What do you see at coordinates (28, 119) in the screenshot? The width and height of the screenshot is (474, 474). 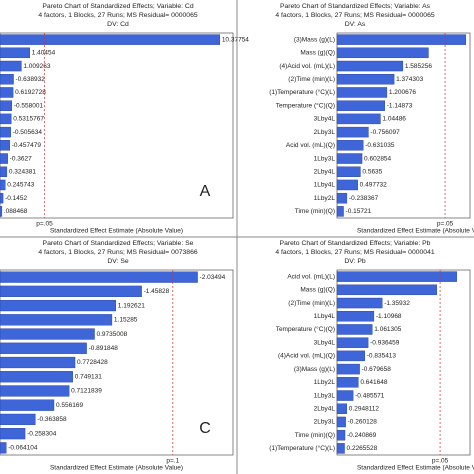 I see `value-label: 0.5315767` at bounding box center [28, 119].